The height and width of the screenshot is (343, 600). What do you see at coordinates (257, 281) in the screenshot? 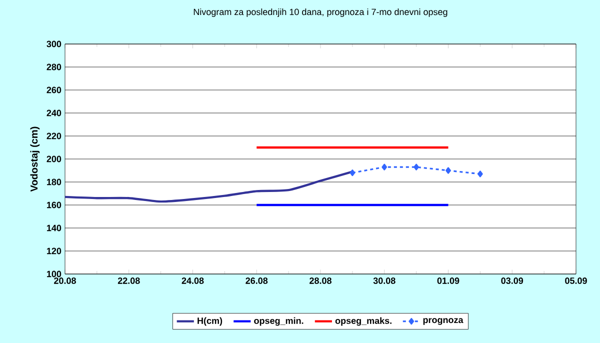
I see `x-tick-label: 26.08` at bounding box center [257, 281].